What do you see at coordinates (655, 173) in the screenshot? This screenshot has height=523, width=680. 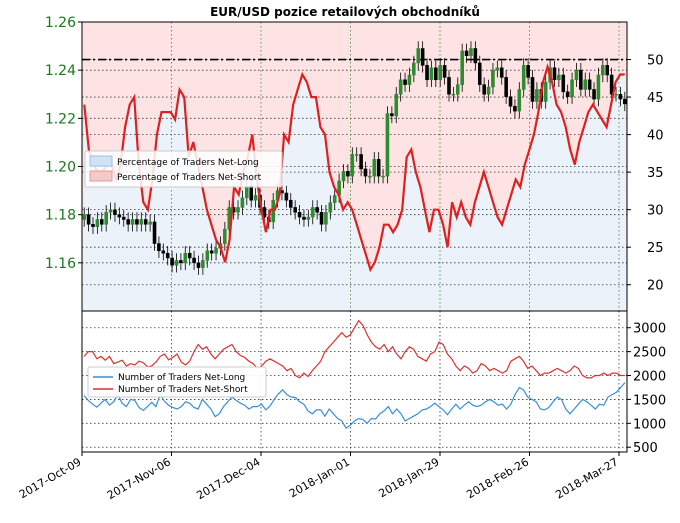 I see `percent-tick-label: 35` at bounding box center [655, 173].